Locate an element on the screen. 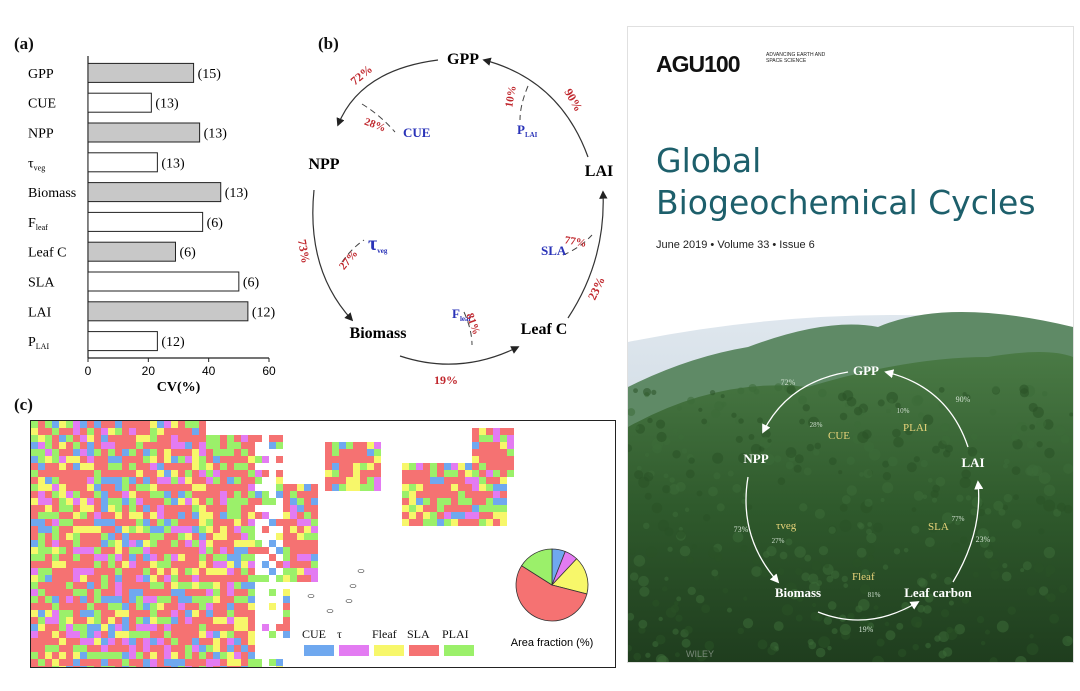  category-label-7: SLA is located at coordinates (41, 283).